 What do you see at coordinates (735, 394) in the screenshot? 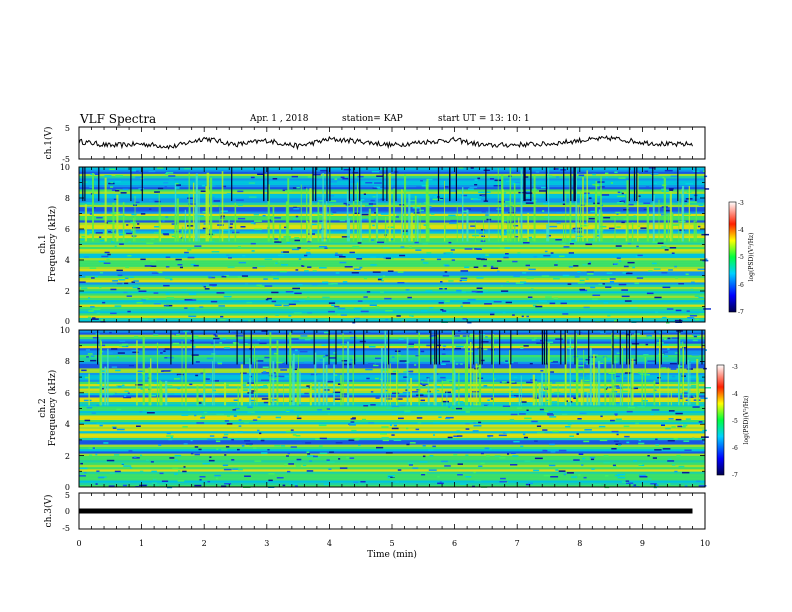
I see `ch2-cb-tick-4: -4` at bounding box center [735, 394].